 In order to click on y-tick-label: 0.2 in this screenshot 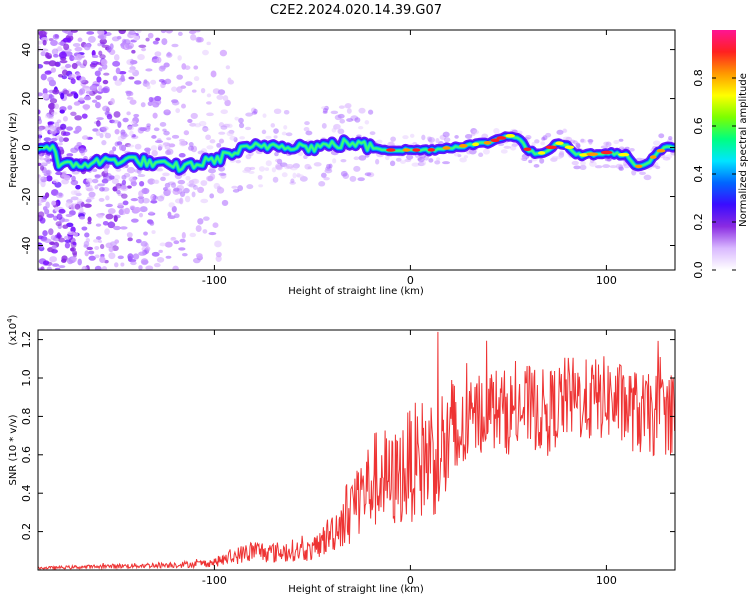, I will do `click(26, 532)`.